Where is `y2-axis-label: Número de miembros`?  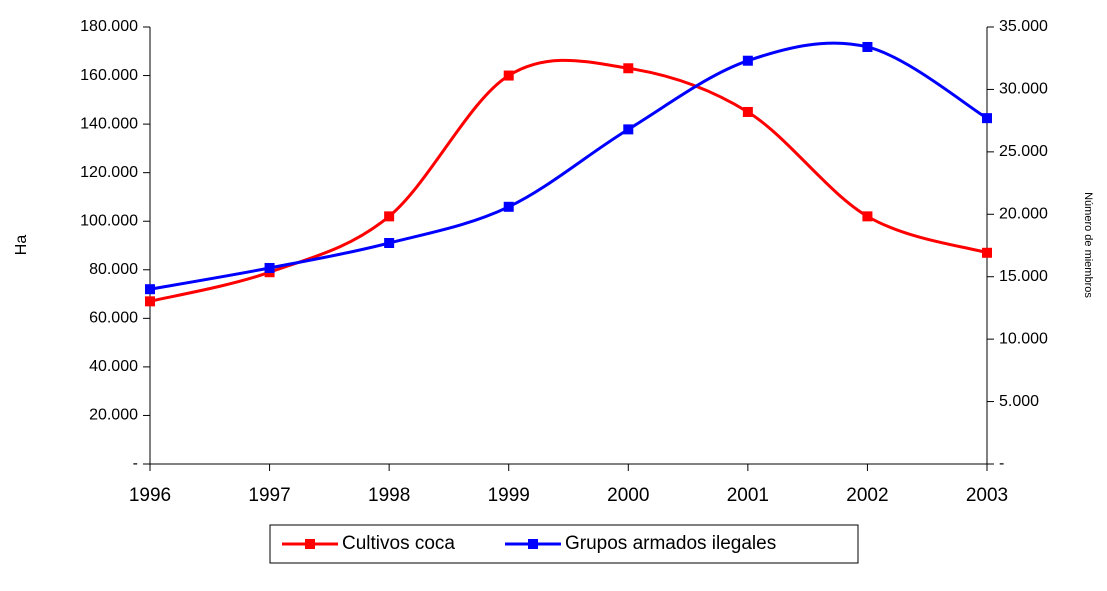
y2-axis-label: Número de miembros is located at coordinates (1088, 245).